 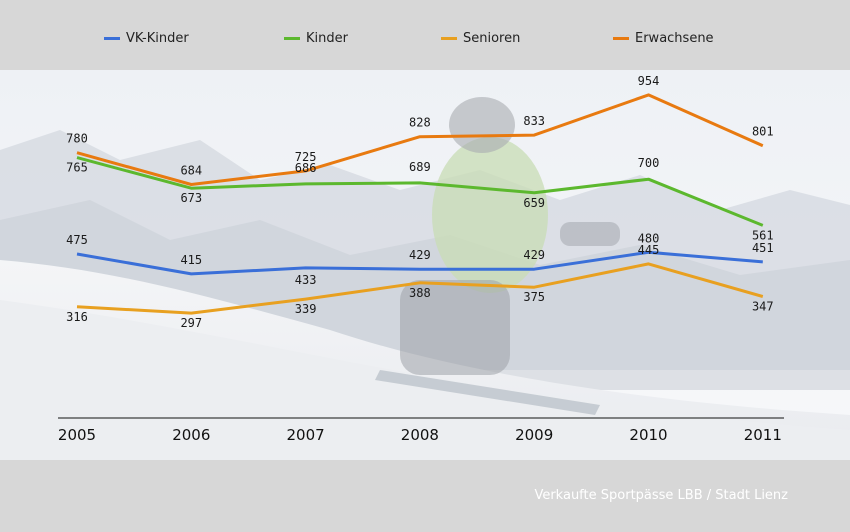 What do you see at coordinates (420, 139) in the screenshot?
I see `series-line-erwachsene` at bounding box center [420, 139].